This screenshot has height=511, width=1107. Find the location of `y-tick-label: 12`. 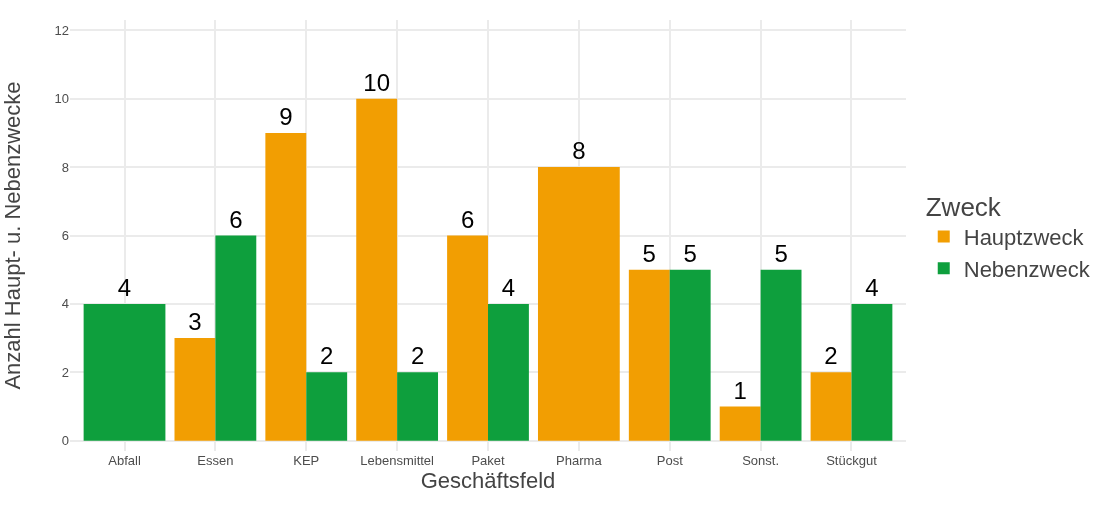

y-tick-label: 12 is located at coordinates (61, 30).